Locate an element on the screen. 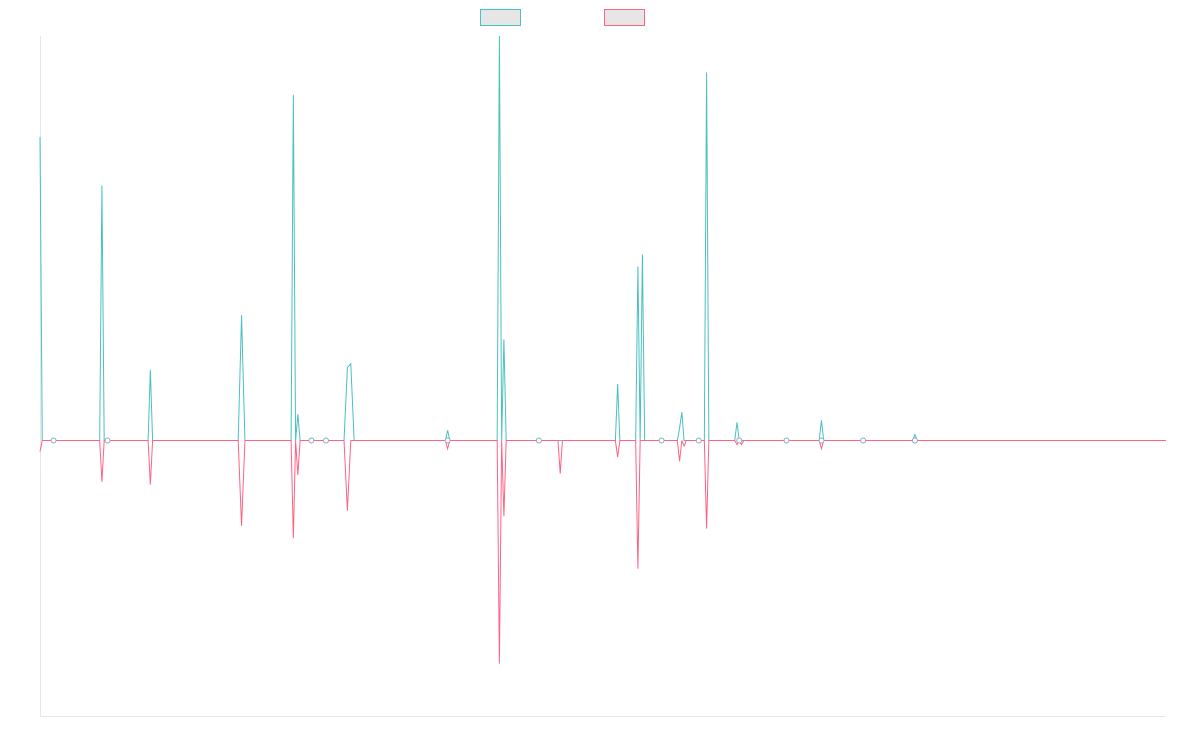 This screenshot has width=1200, height=750. legend is located at coordinates (562, 17).